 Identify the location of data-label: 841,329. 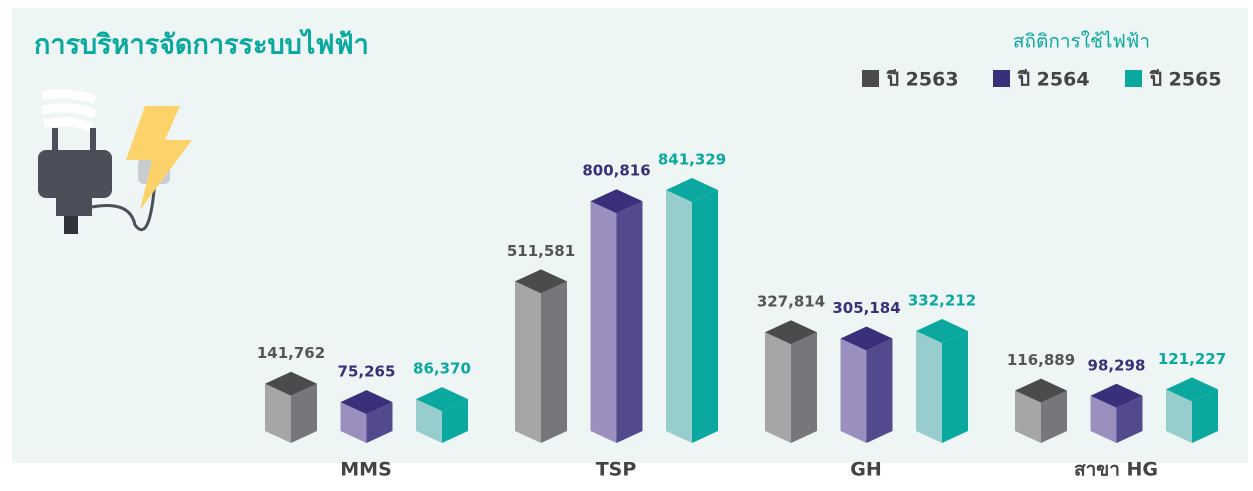
(692, 160).